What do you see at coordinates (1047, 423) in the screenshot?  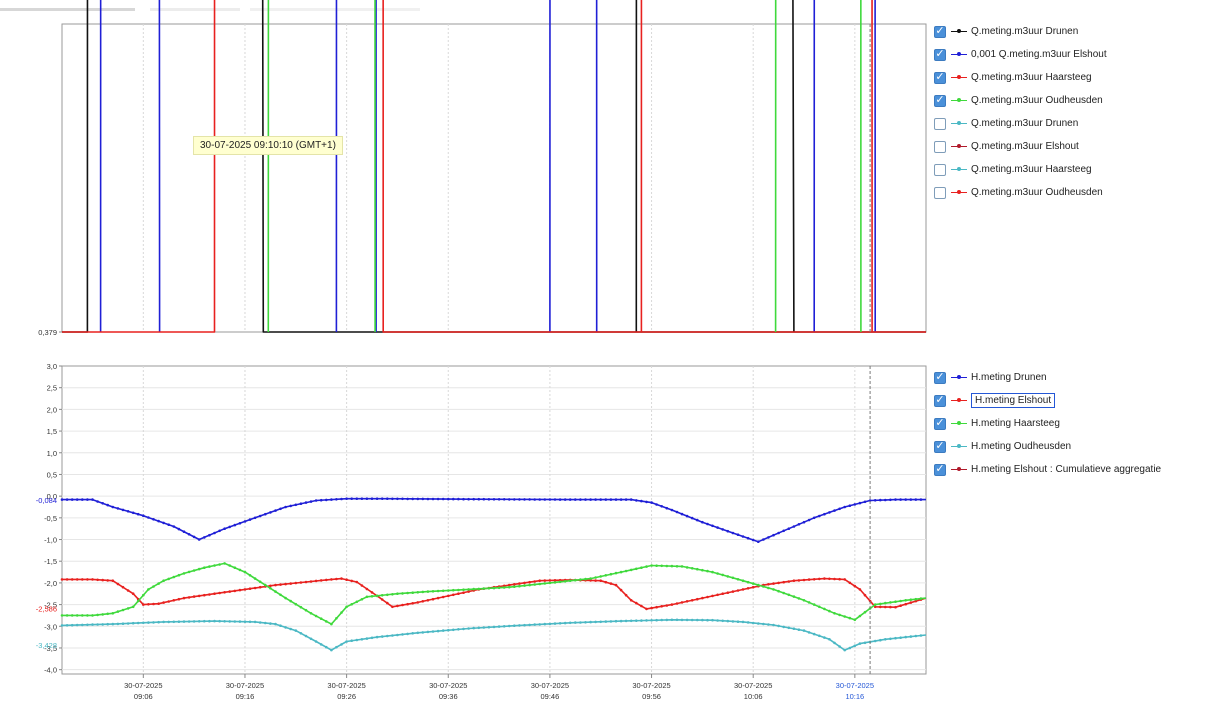 I see `legend-item: ✓ H.meting Haarsteeg` at bounding box center [1047, 423].